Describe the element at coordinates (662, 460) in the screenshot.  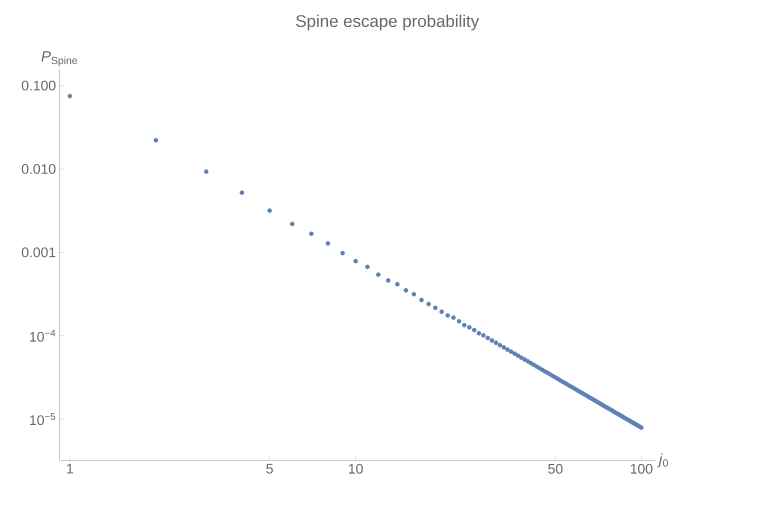
I see `x-axis-title: j$_{0}$` at that location.